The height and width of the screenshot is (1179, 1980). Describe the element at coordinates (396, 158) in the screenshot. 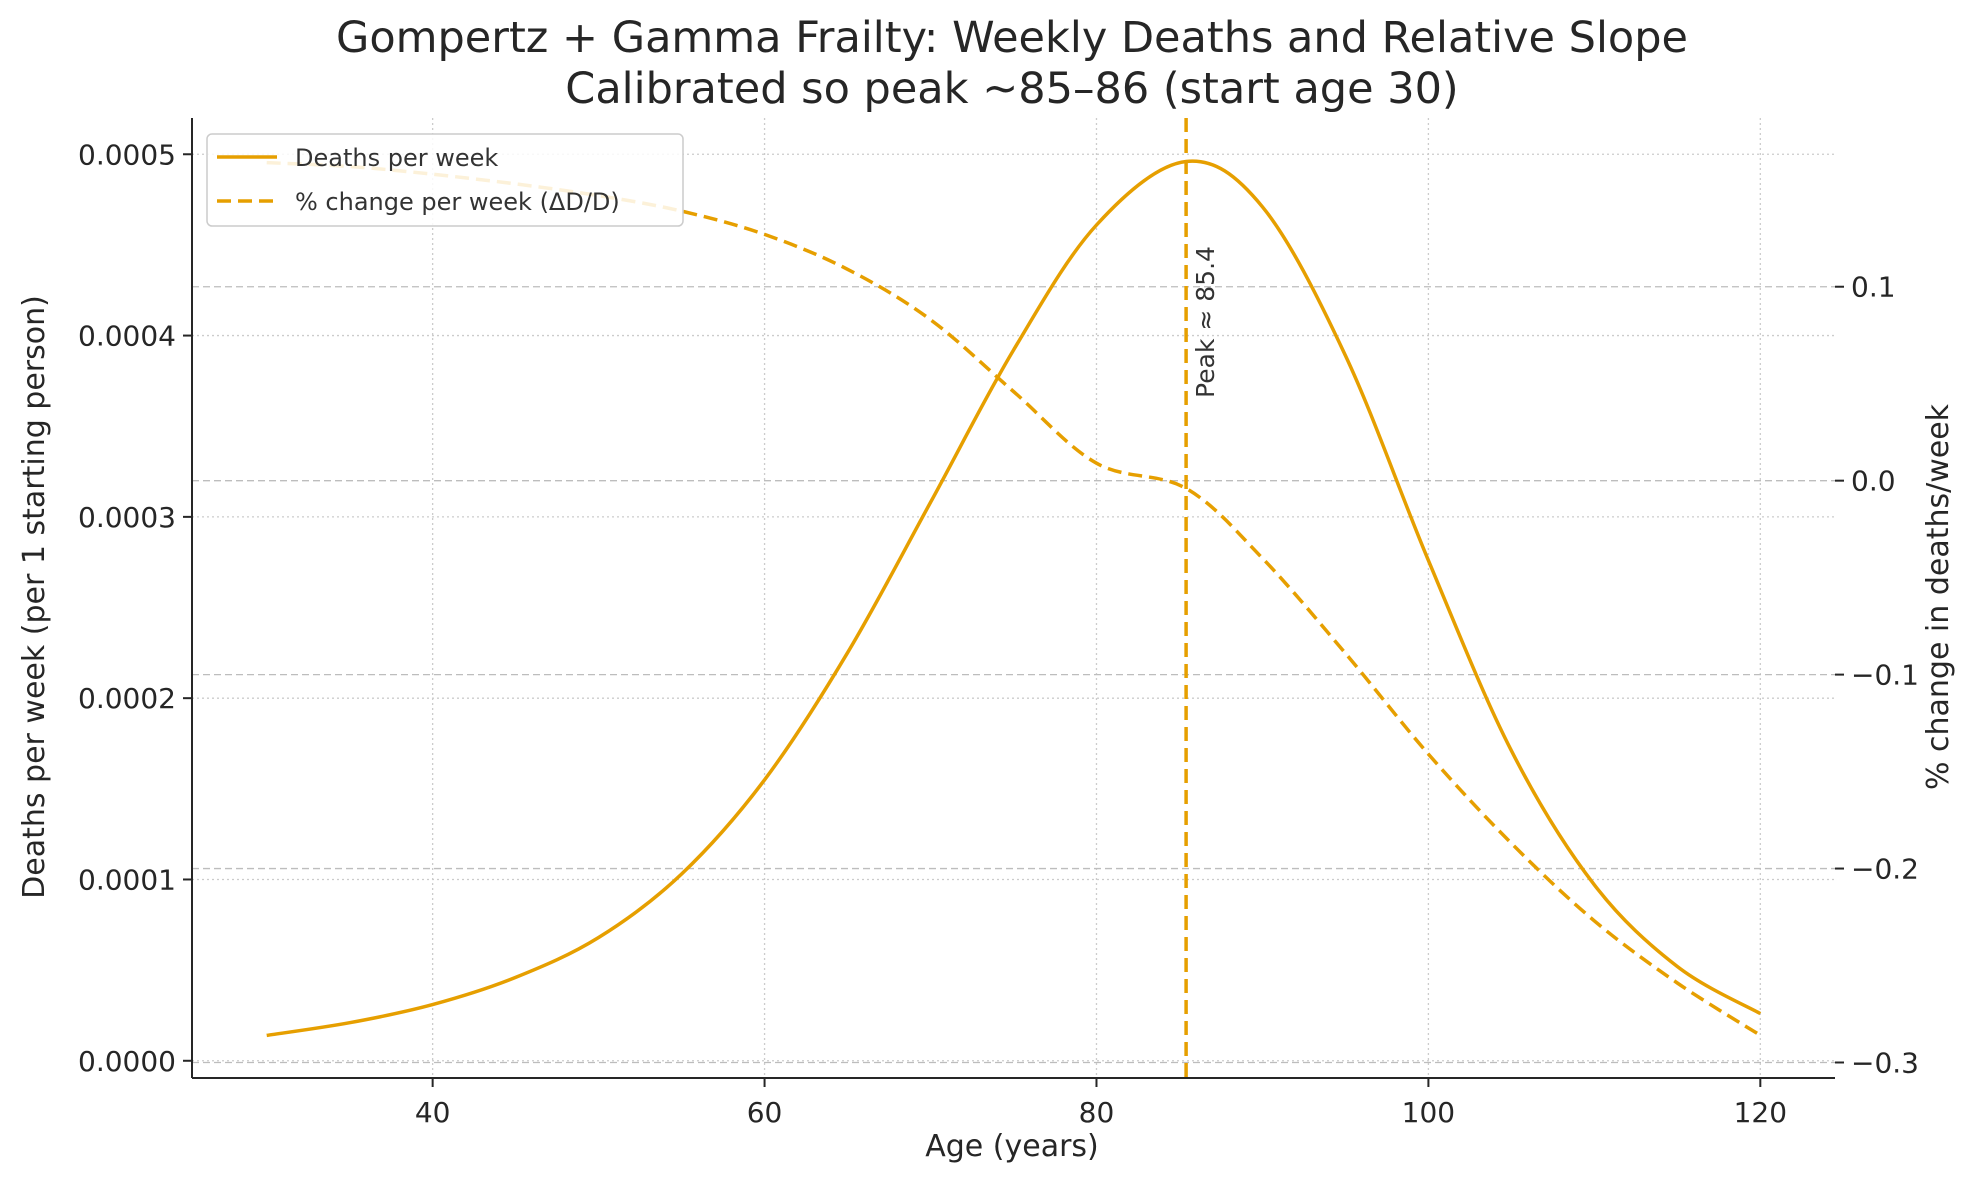

I see `legend-label-deaths: Deaths per week` at that location.